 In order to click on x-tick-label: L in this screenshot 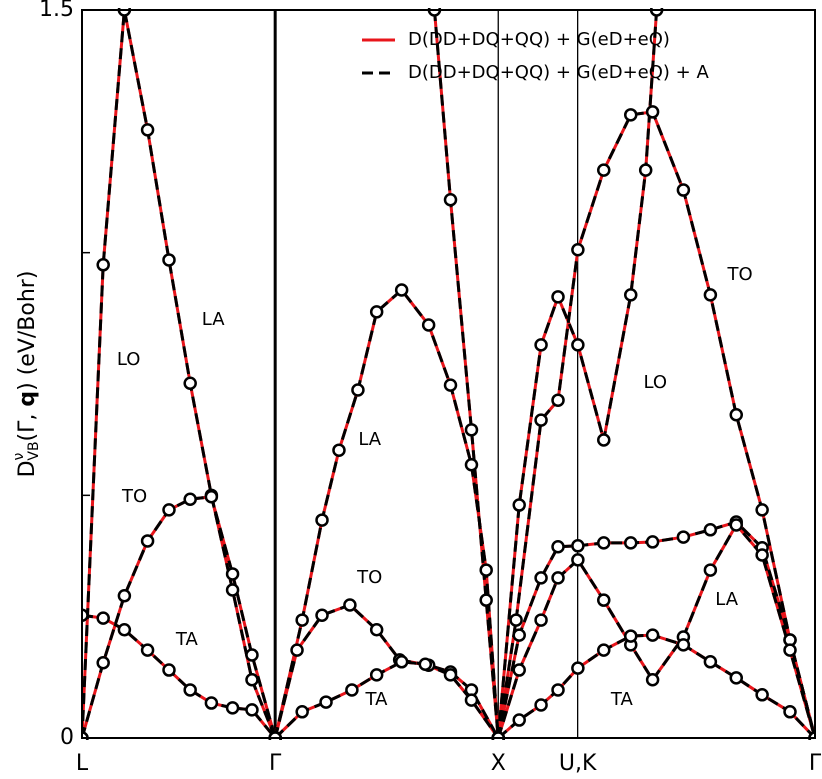, I will do `click(82, 763)`.